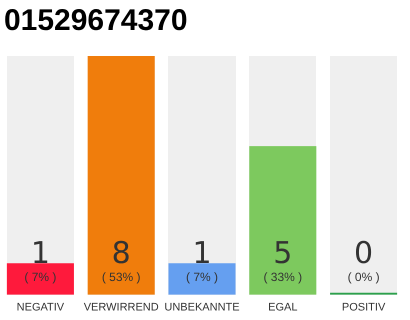 The image size is (410, 320). What do you see at coordinates (282, 253) in the screenshot?
I see `annotation: 5` at bounding box center [282, 253].